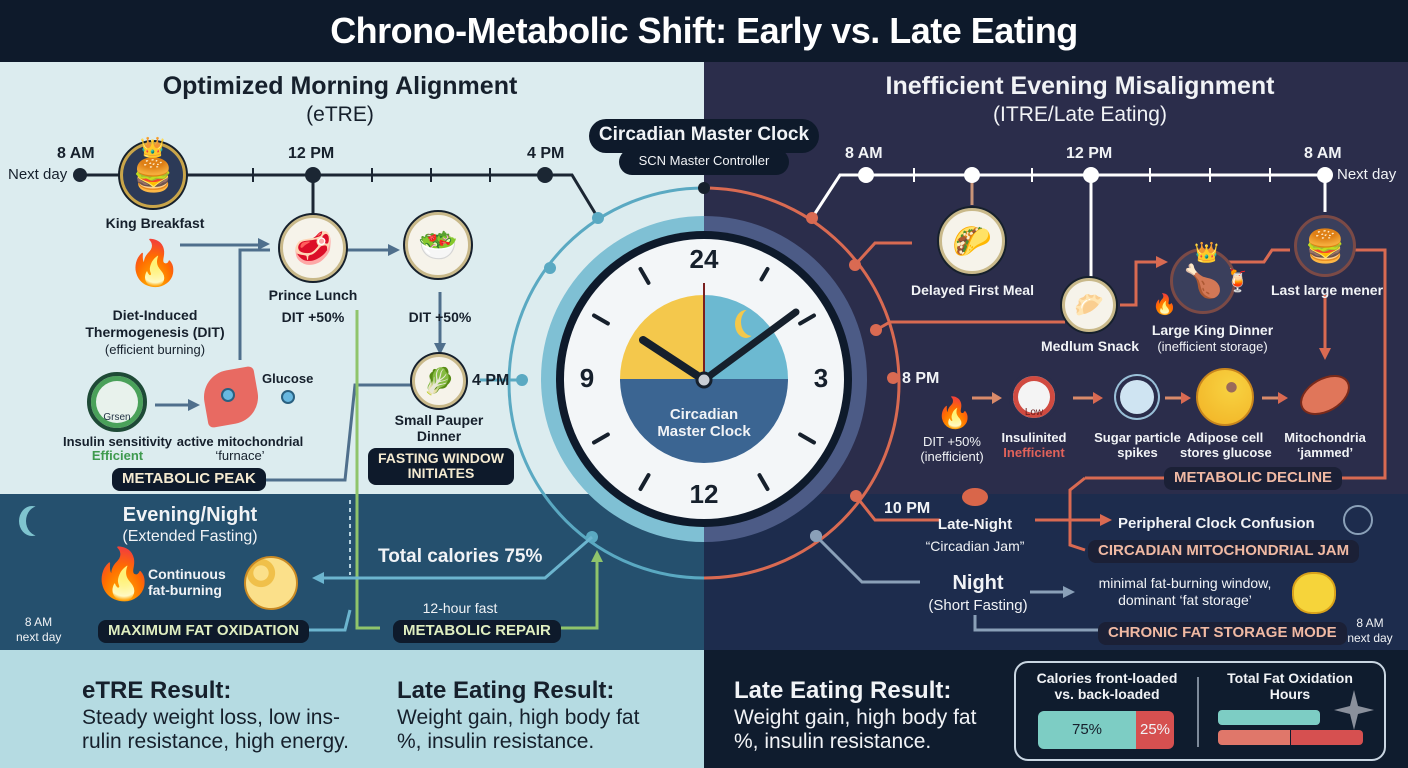 This screenshot has height=768, width=1408. Describe the element at coordinates (157, 690) in the screenshot. I see `etre-result-title: eTRE Result:` at that location.